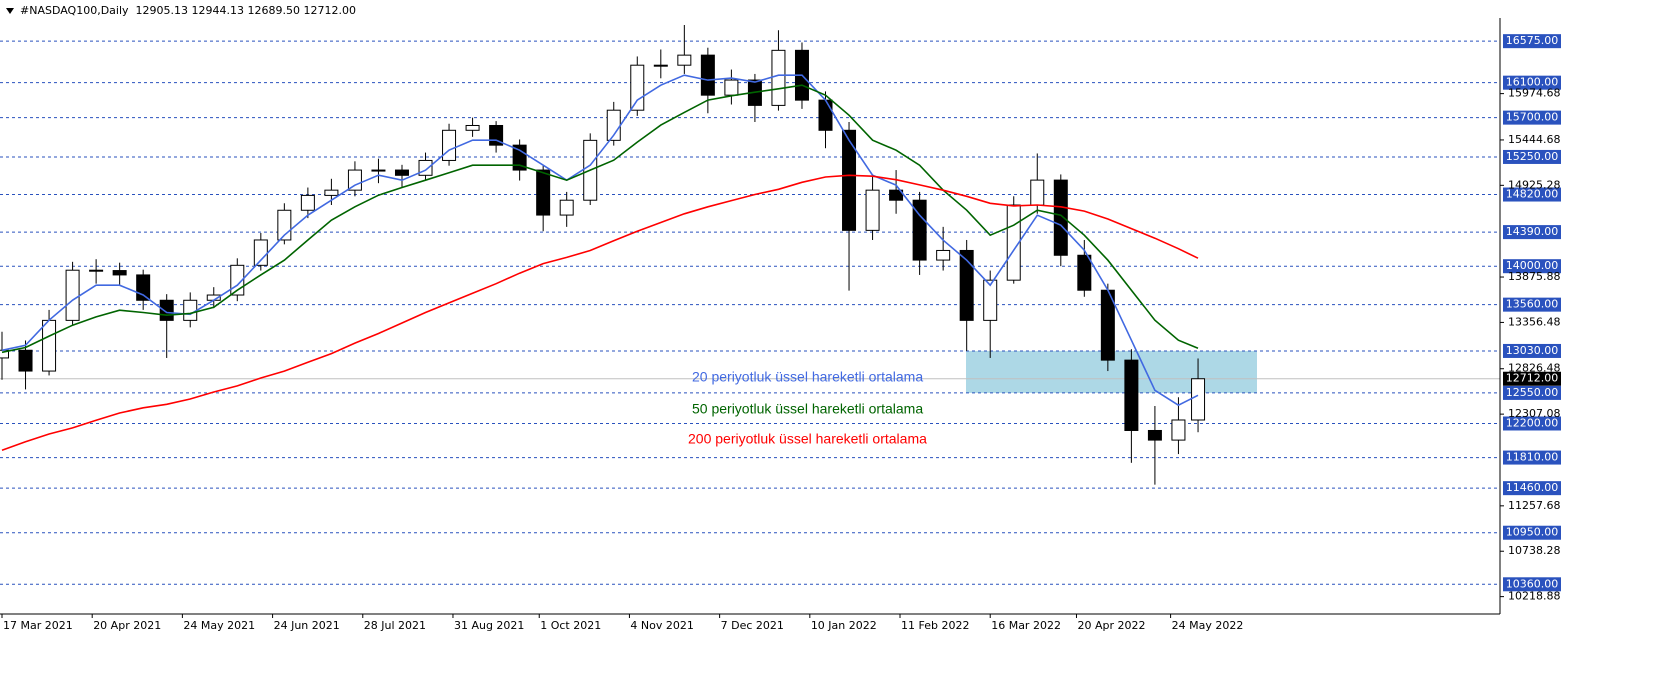  I want to click on x-tick-label: 4 Nov 2021, so click(661, 625).